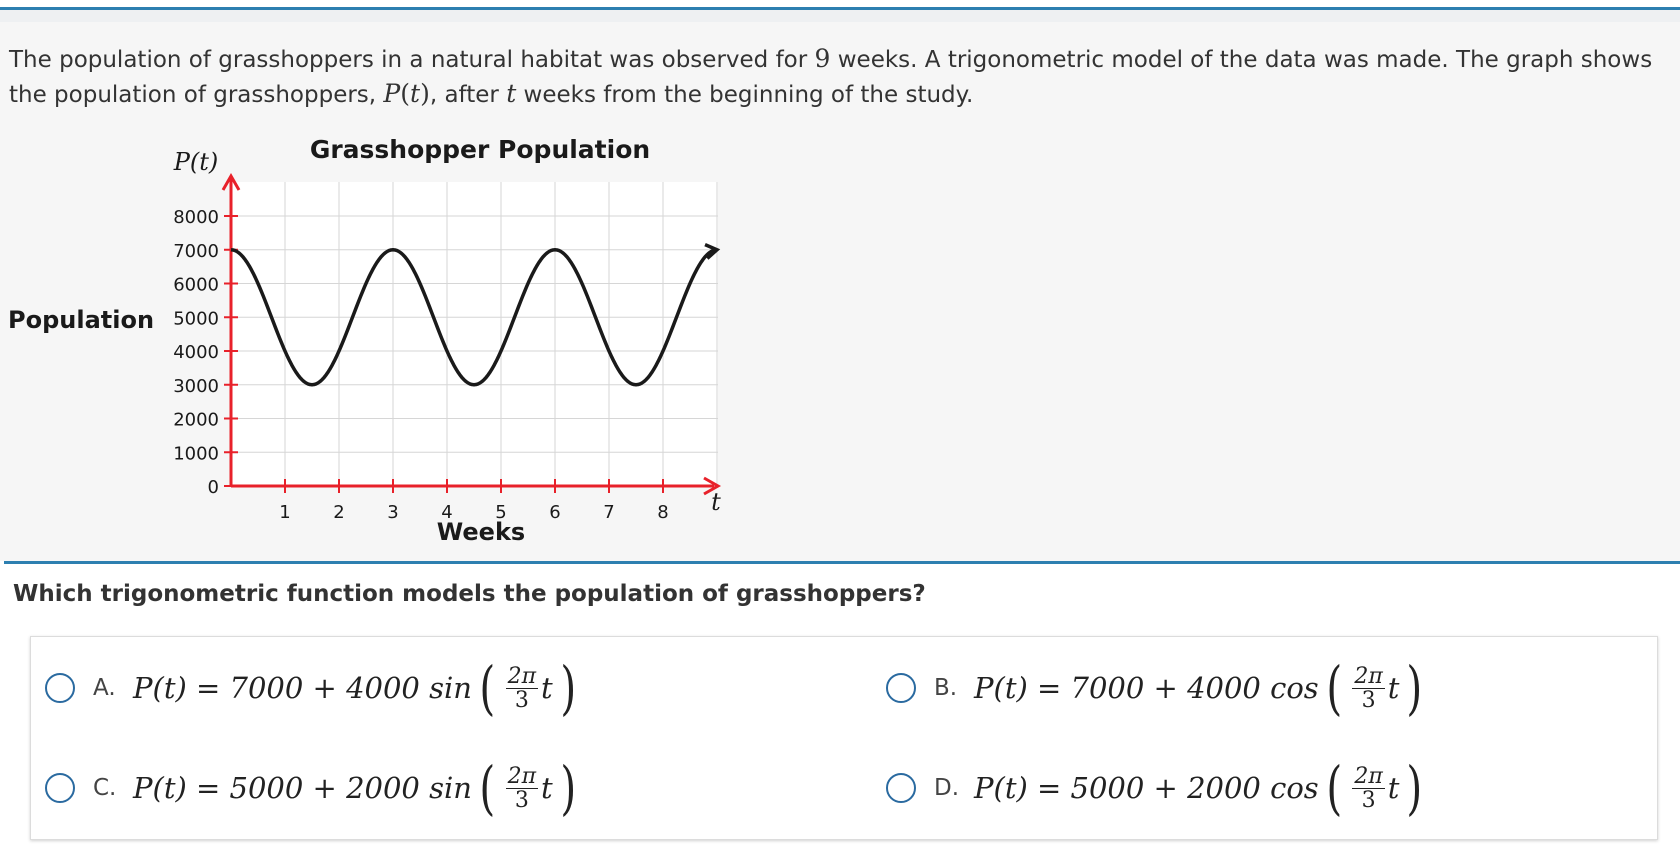  What do you see at coordinates (60, 688) in the screenshot?
I see `radio-button-a` at bounding box center [60, 688].